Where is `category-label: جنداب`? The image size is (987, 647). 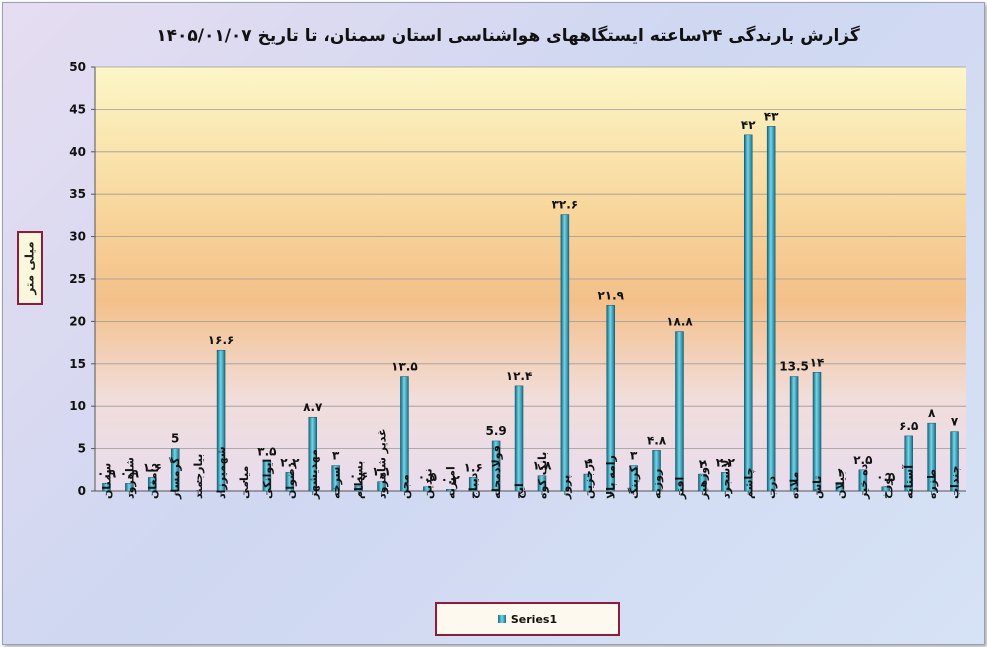 category-label: جنداب is located at coordinates (955, 482).